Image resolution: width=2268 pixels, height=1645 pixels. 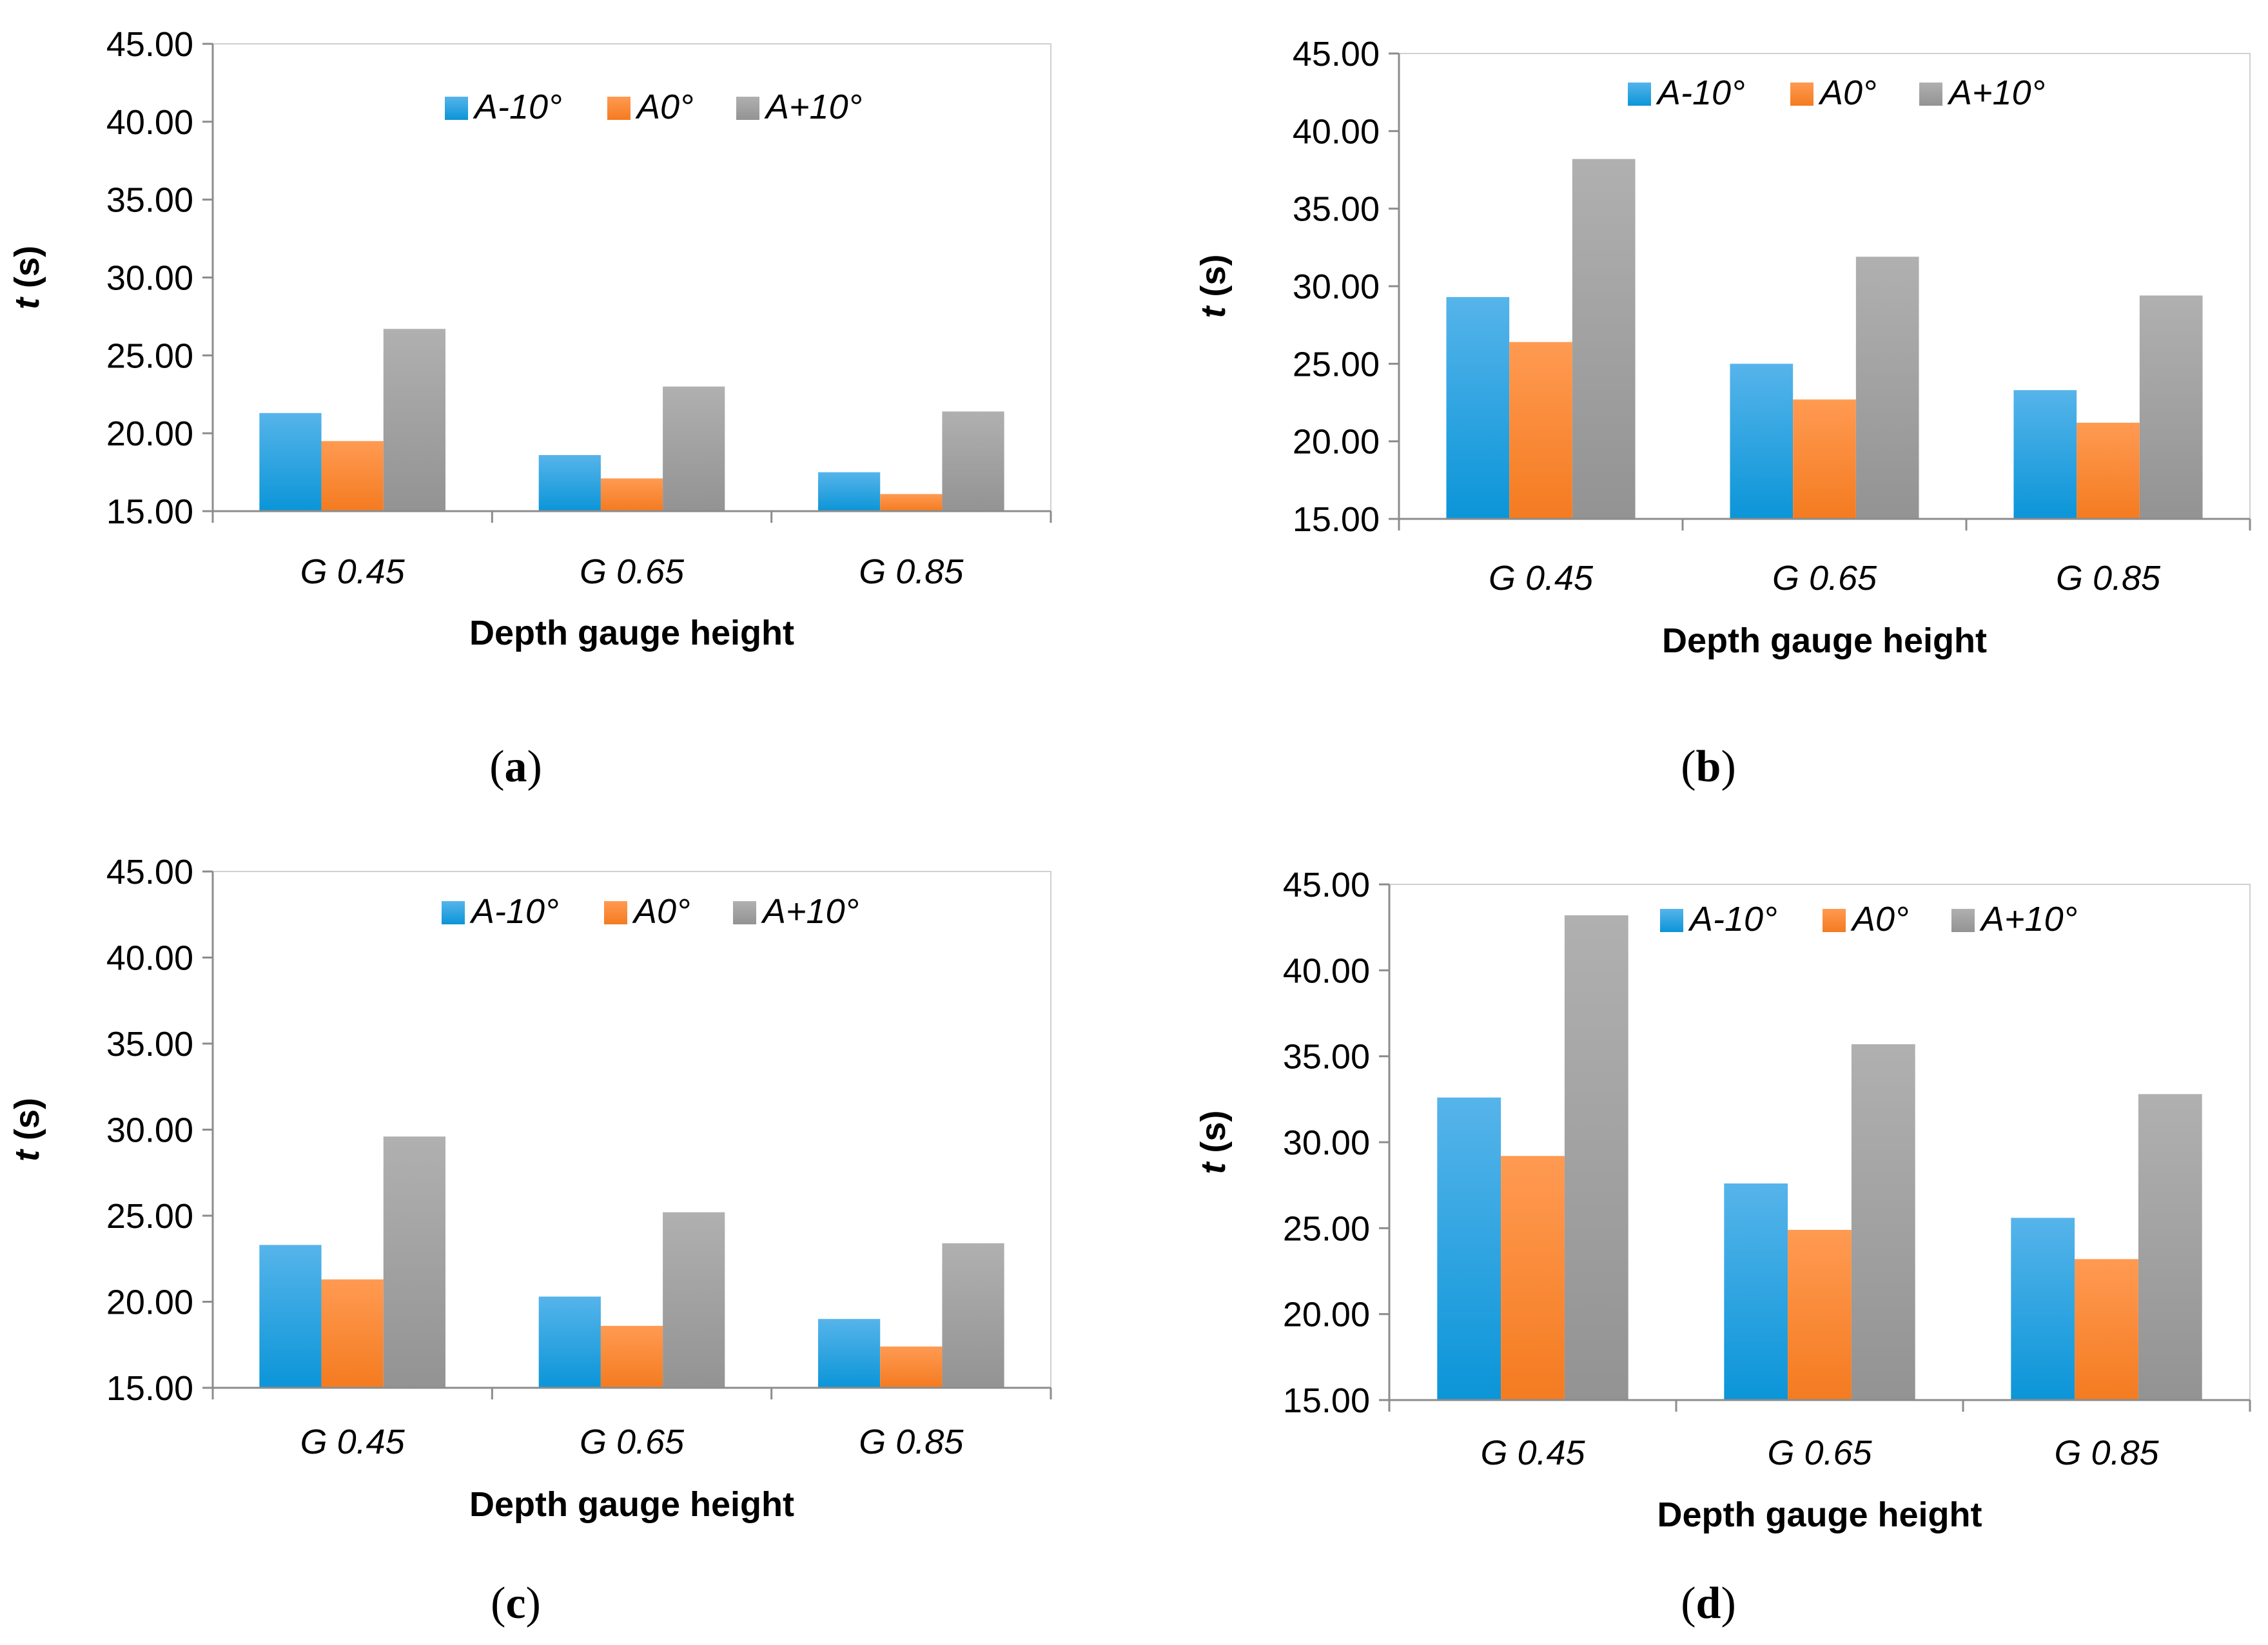 I want to click on y-tick-label-d-0: 15.00, so click(x=1326, y=1400).